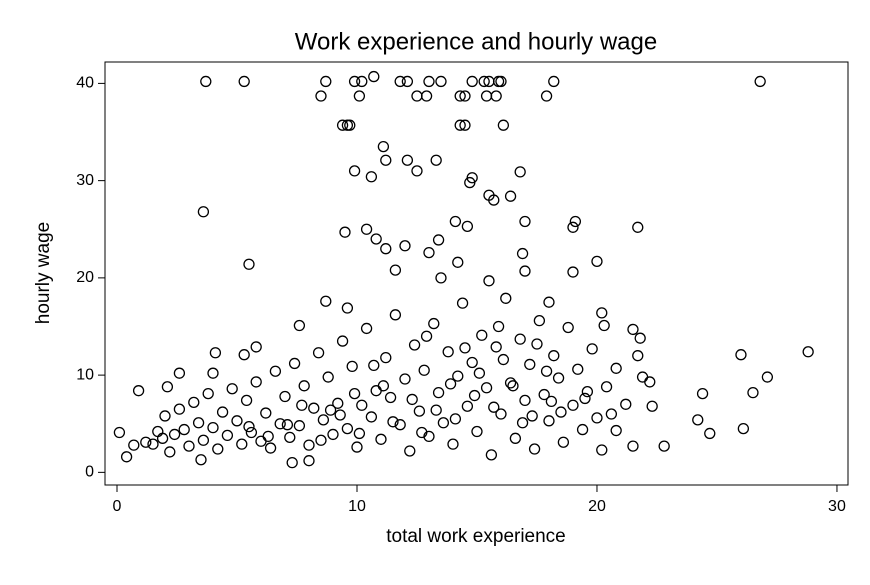 The width and height of the screenshot is (870, 585). I want to click on y-tick-label: 20, so click(85, 277).